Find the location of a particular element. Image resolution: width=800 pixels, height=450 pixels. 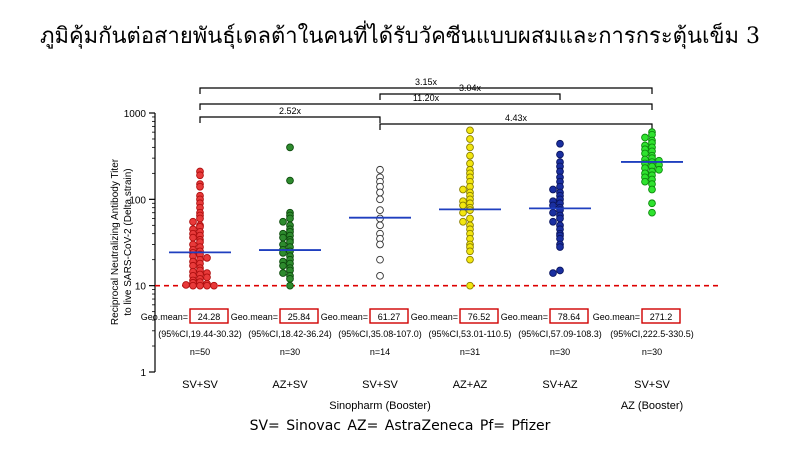

confidence-interval: (95%CI,57.09-108.3) is located at coordinates (560, 334).